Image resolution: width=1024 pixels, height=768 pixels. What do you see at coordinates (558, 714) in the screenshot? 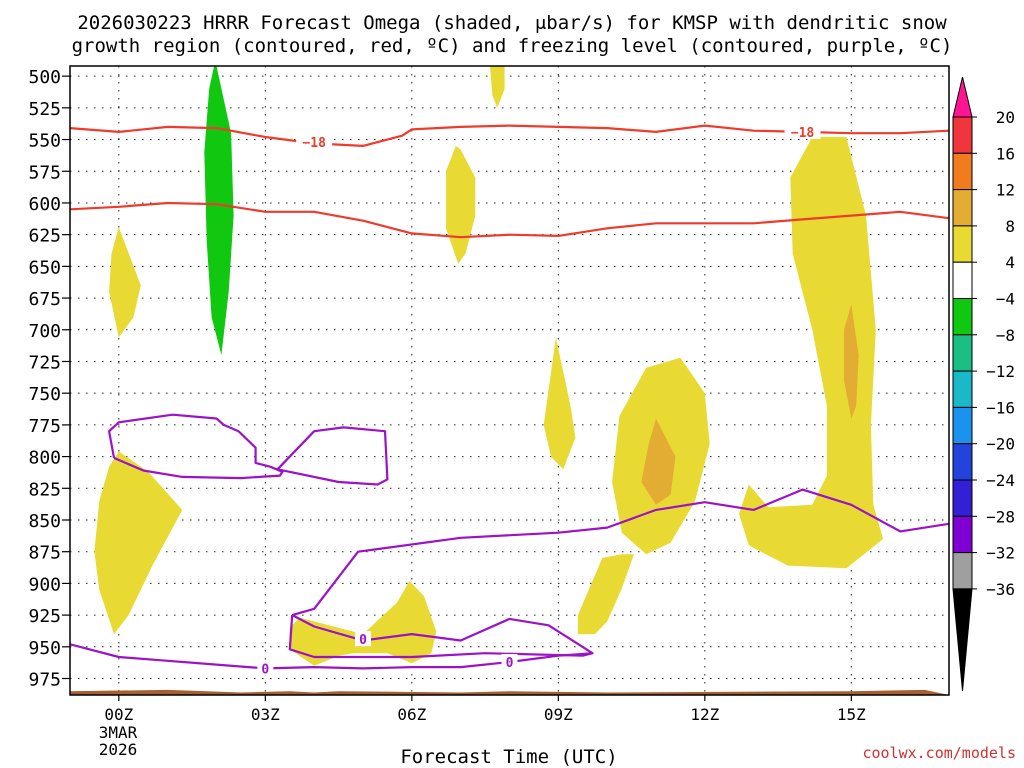
I see `x-tick-label-09z: 09Z` at bounding box center [558, 714].